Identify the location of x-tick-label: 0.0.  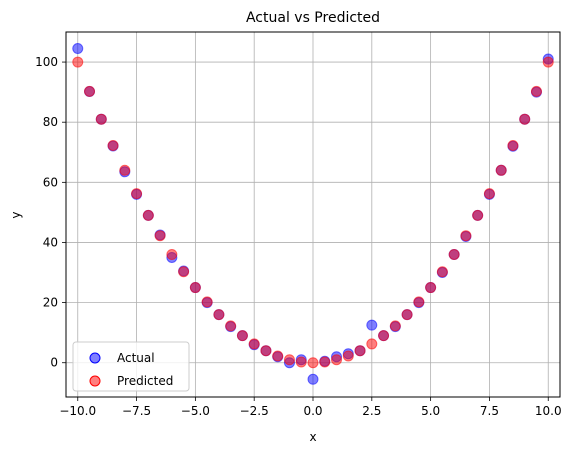
(312, 411).